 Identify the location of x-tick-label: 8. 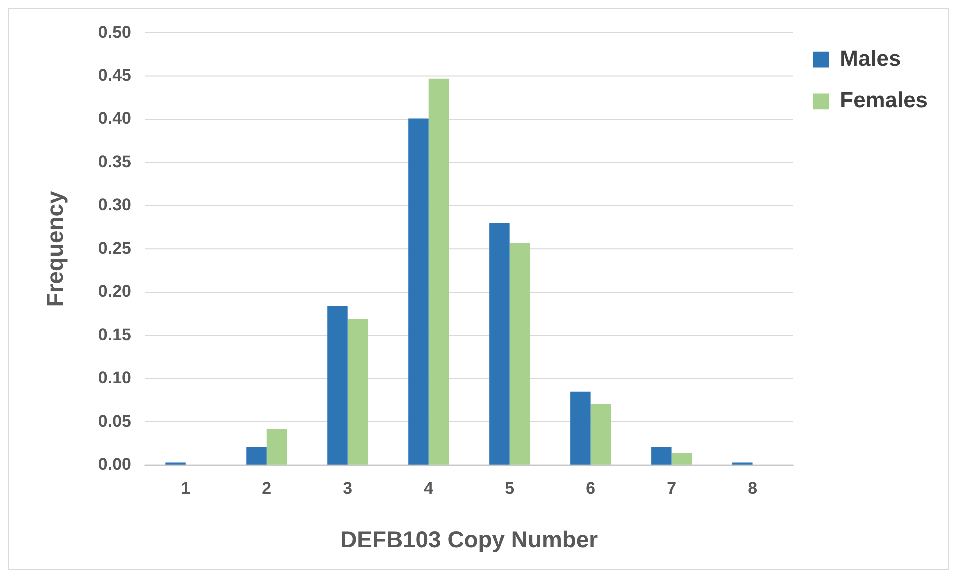
(753, 488).